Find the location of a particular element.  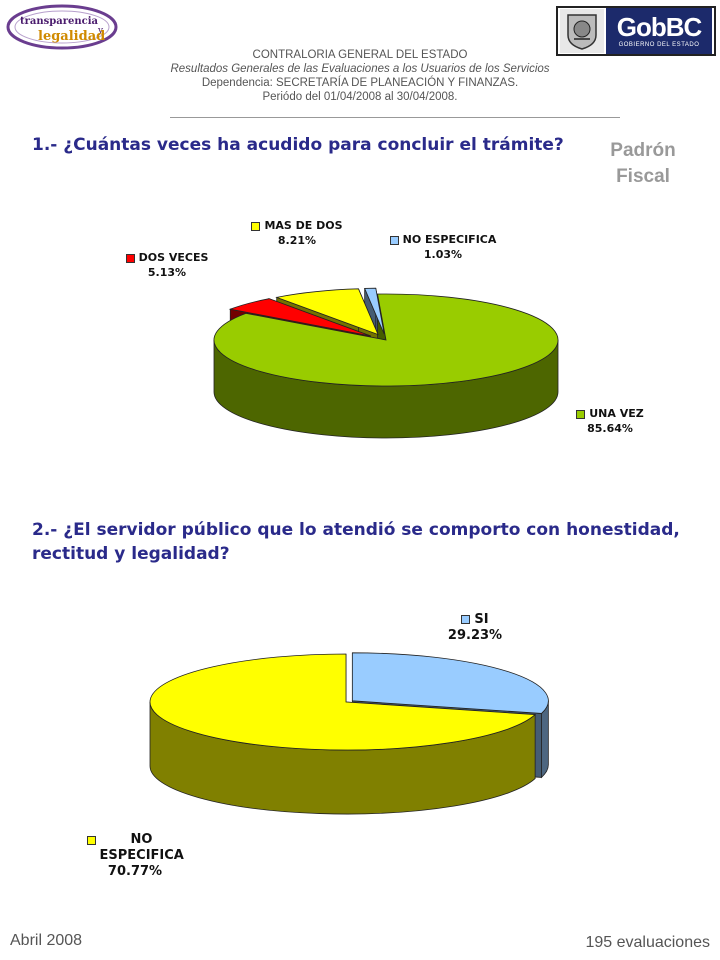

chart2-label-no-especifica: NO ESPECIFICA 70.77% is located at coordinates (135, 856).